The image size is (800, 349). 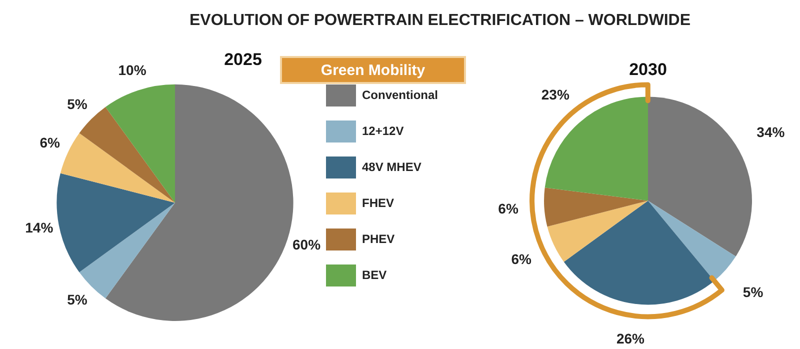 What do you see at coordinates (392, 167) in the screenshot?
I see `legend-label: 48V MHEV` at bounding box center [392, 167].